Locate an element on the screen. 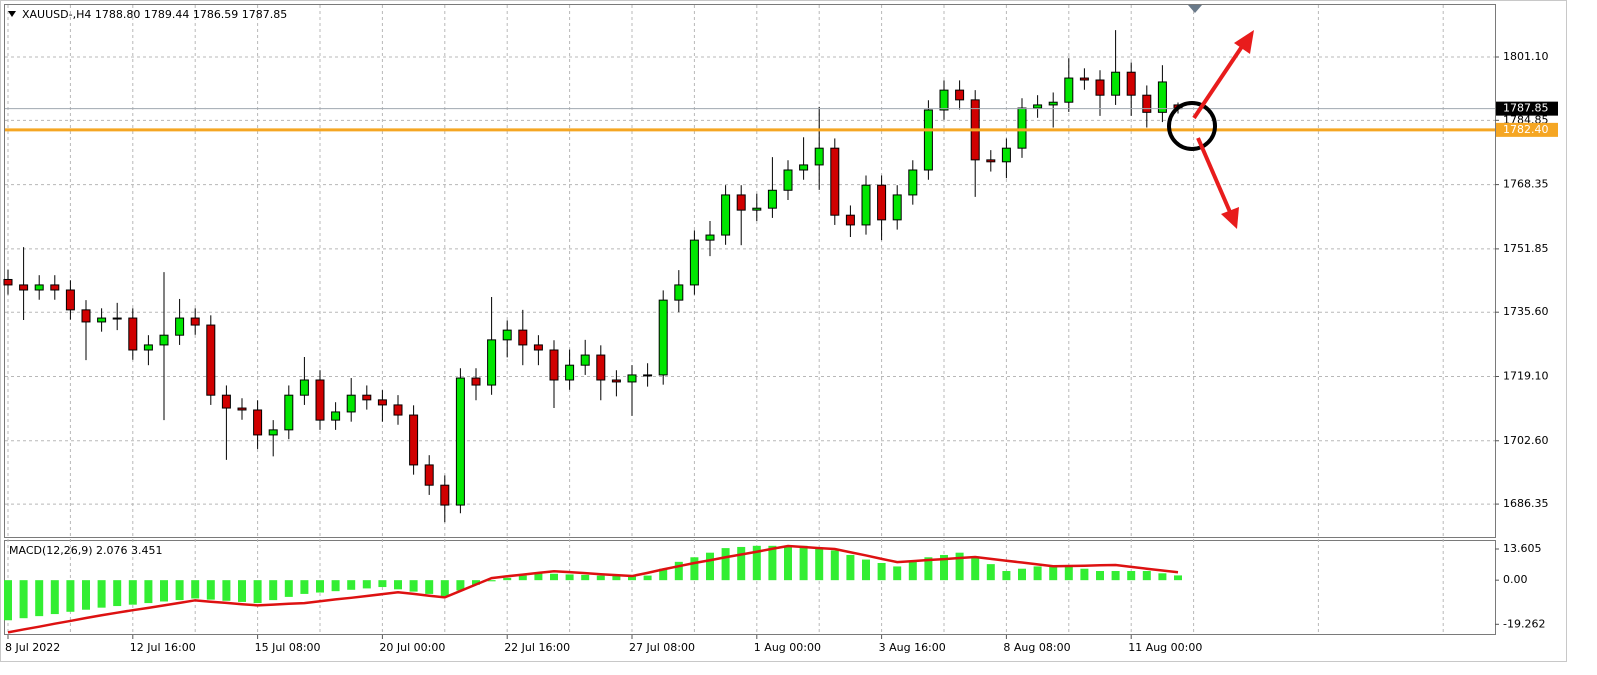  y-tick-label: 1735.60 is located at coordinates (1526, 311).